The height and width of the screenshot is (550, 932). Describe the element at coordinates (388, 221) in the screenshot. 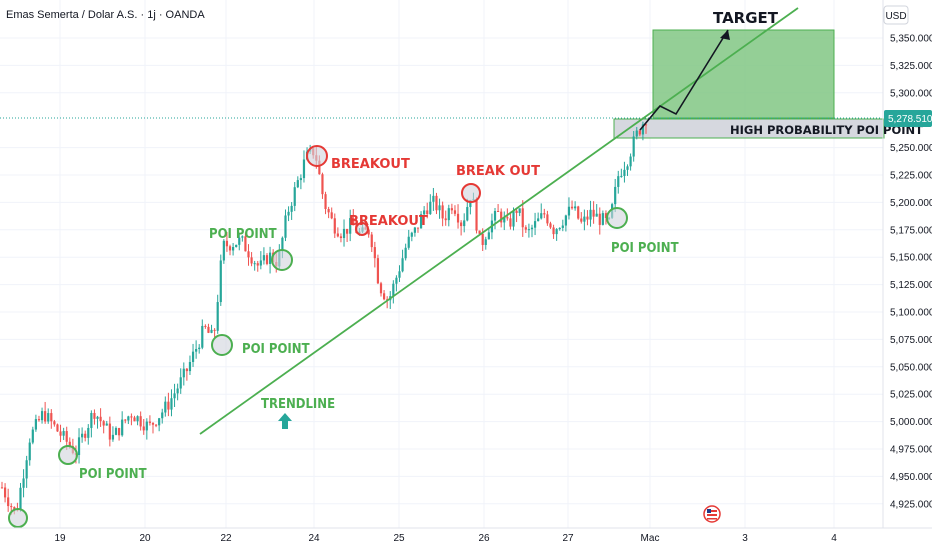

I see `breakout-label: BREAKOUT` at that location.